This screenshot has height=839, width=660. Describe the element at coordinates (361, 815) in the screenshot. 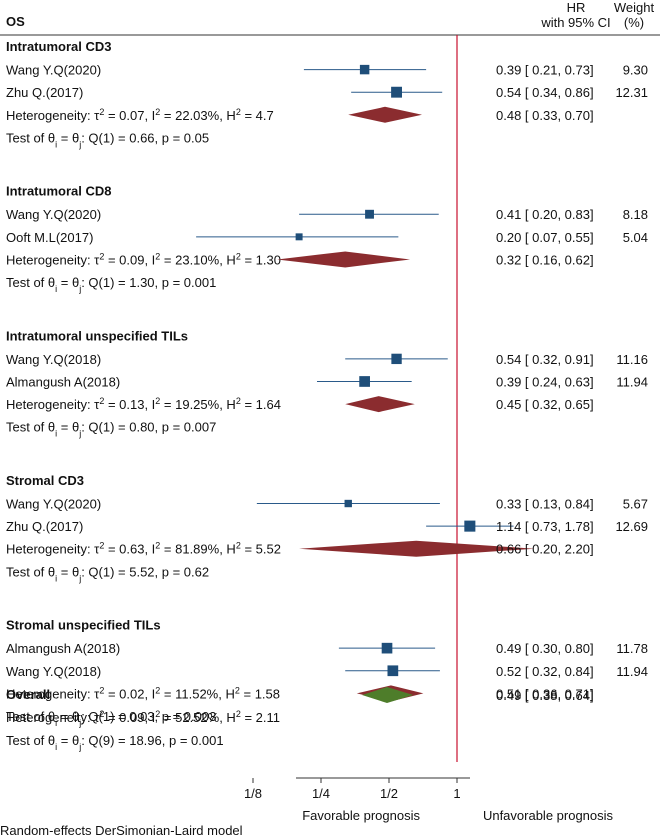

I see `favorable-prognosis-label: Favorable prognosis` at that location.